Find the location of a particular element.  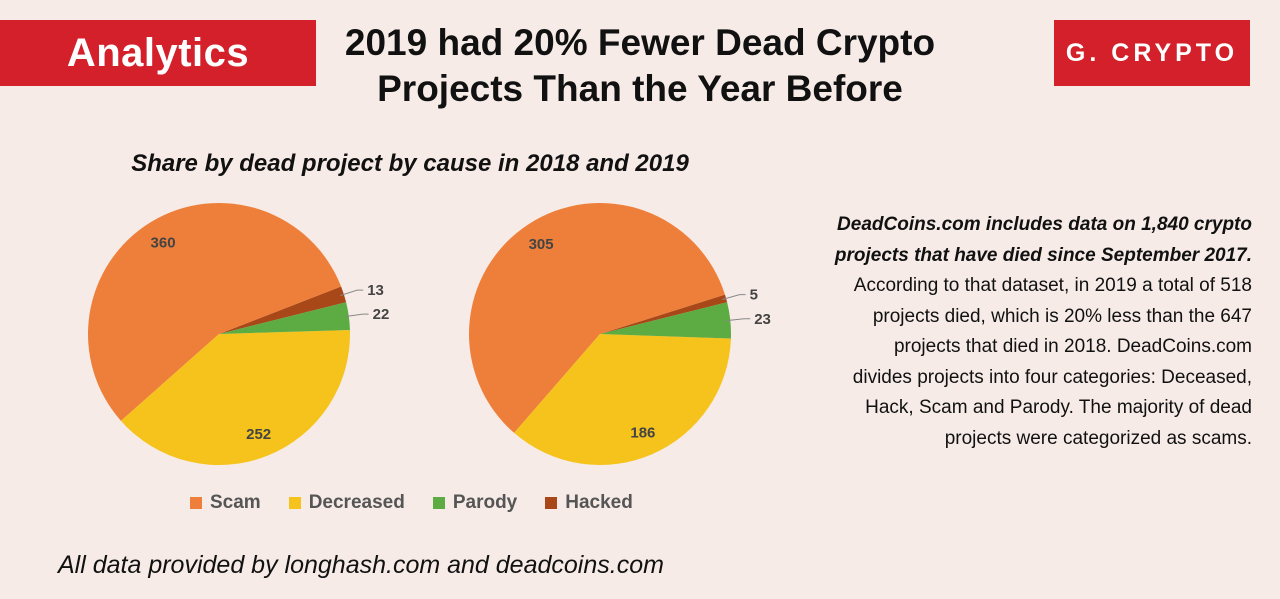

chart-legend: Scam Decreased Parody Hacked is located at coordinates (411, 503).